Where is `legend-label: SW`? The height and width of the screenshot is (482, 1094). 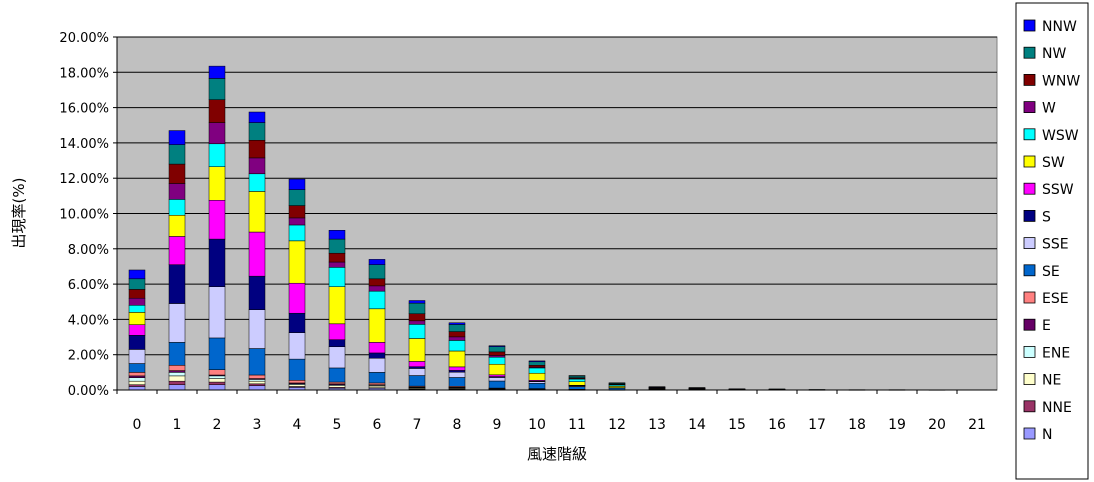 legend-label: SW is located at coordinates (1053, 163).